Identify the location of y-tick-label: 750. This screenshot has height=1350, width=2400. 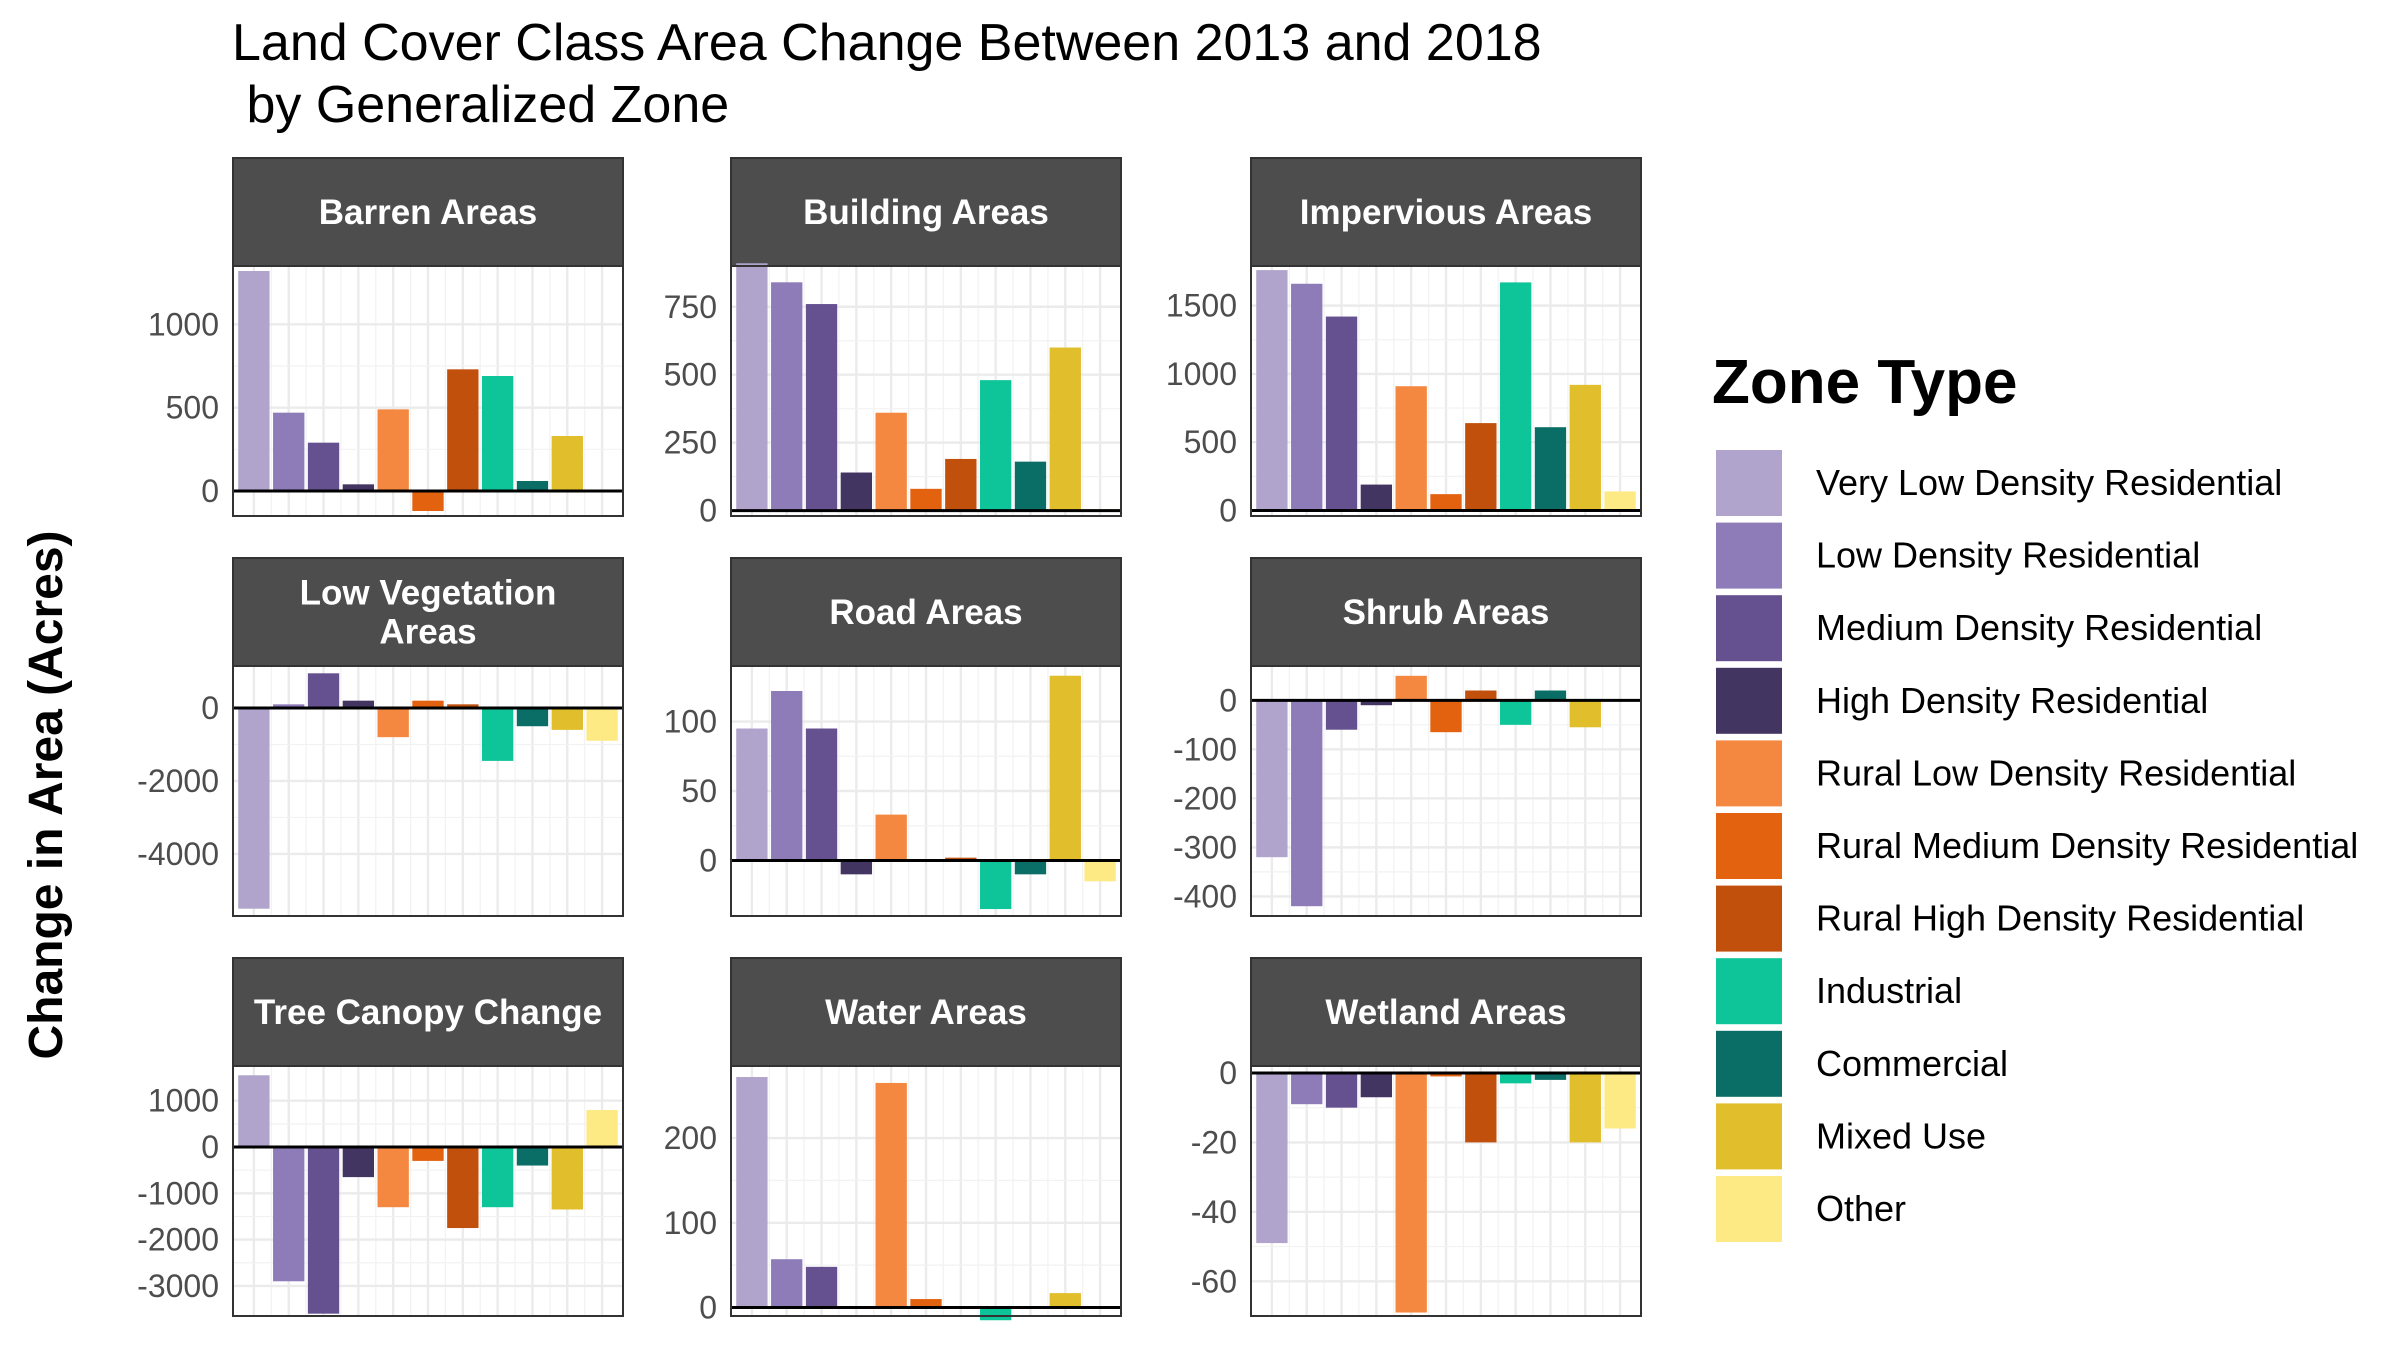
(690, 307).